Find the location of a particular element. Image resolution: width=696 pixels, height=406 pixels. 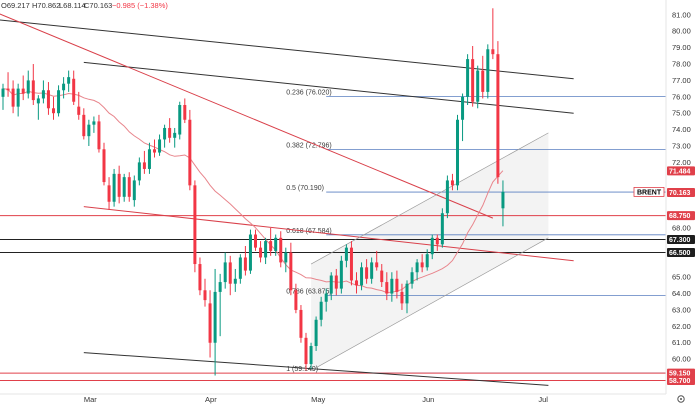

price-tag: 59.150 is located at coordinates (681, 373).